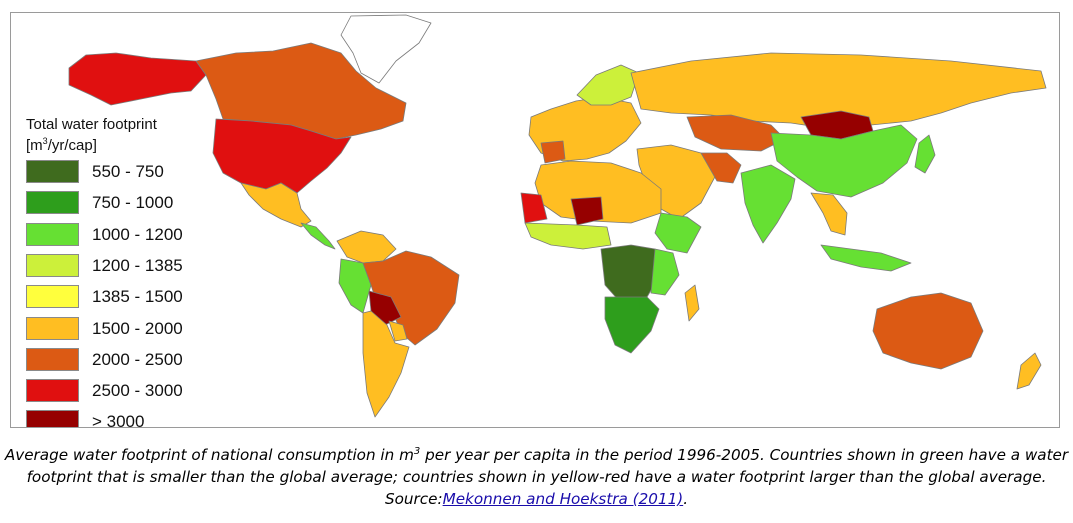 The width and height of the screenshot is (1073, 523). I want to click on colombia-venezuela-region, so click(366, 247).